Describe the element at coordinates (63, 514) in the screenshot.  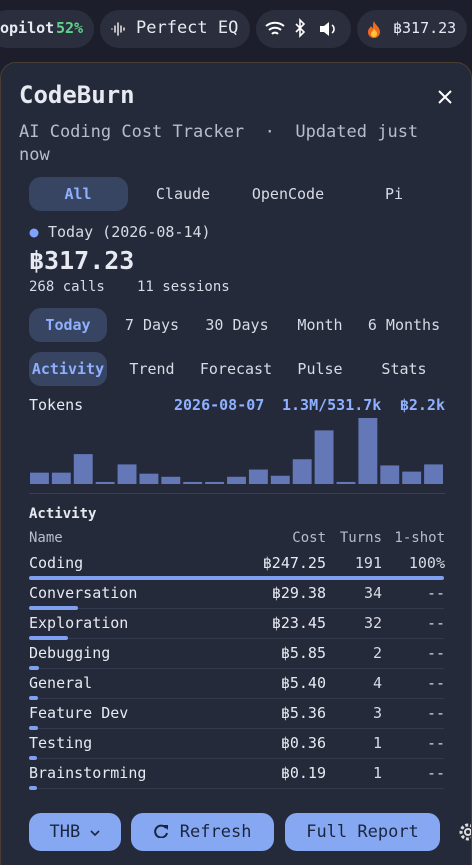
I see `activity-title: Activity` at that location.